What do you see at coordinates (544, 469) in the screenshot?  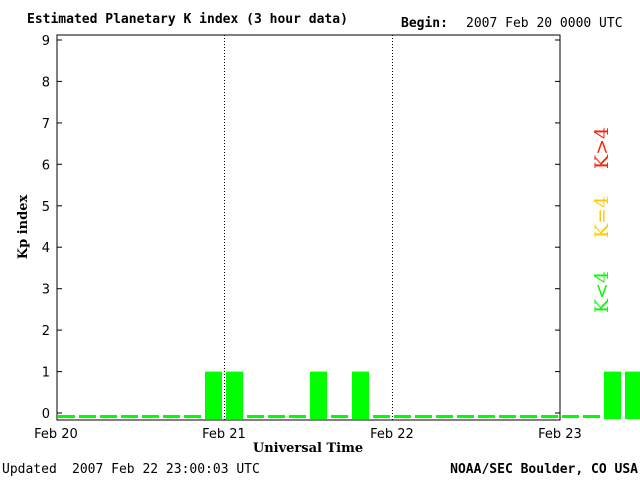 I see `source-credit: NOAA/SEC Boulder, CO USA` at bounding box center [544, 469].